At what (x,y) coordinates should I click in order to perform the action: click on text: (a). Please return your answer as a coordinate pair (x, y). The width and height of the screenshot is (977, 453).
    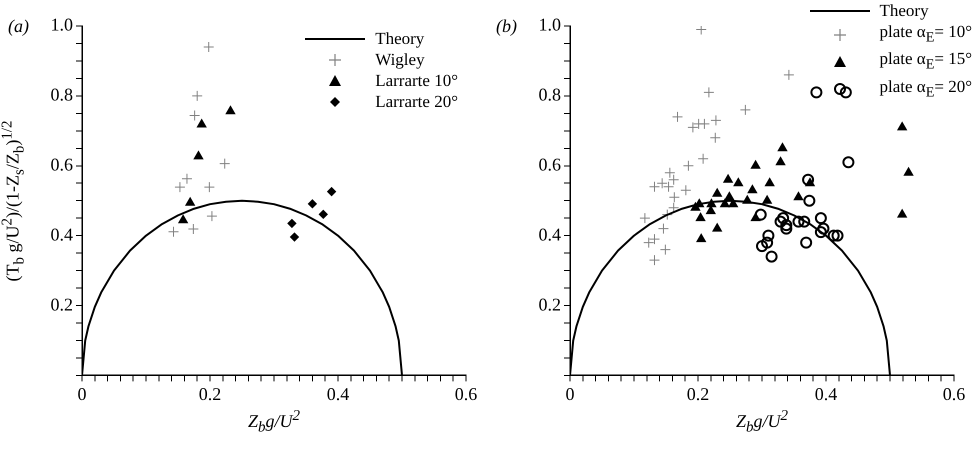
    Looking at the image, I should click on (18, 26).